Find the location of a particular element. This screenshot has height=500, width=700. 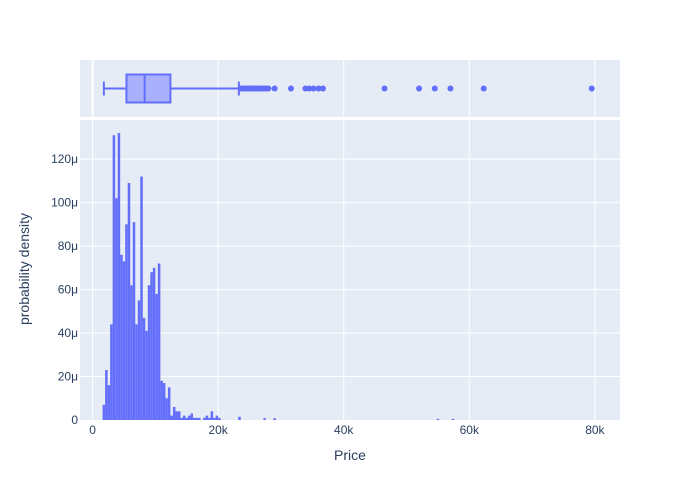

x-tick-label: 20k is located at coordinates (218, 430).